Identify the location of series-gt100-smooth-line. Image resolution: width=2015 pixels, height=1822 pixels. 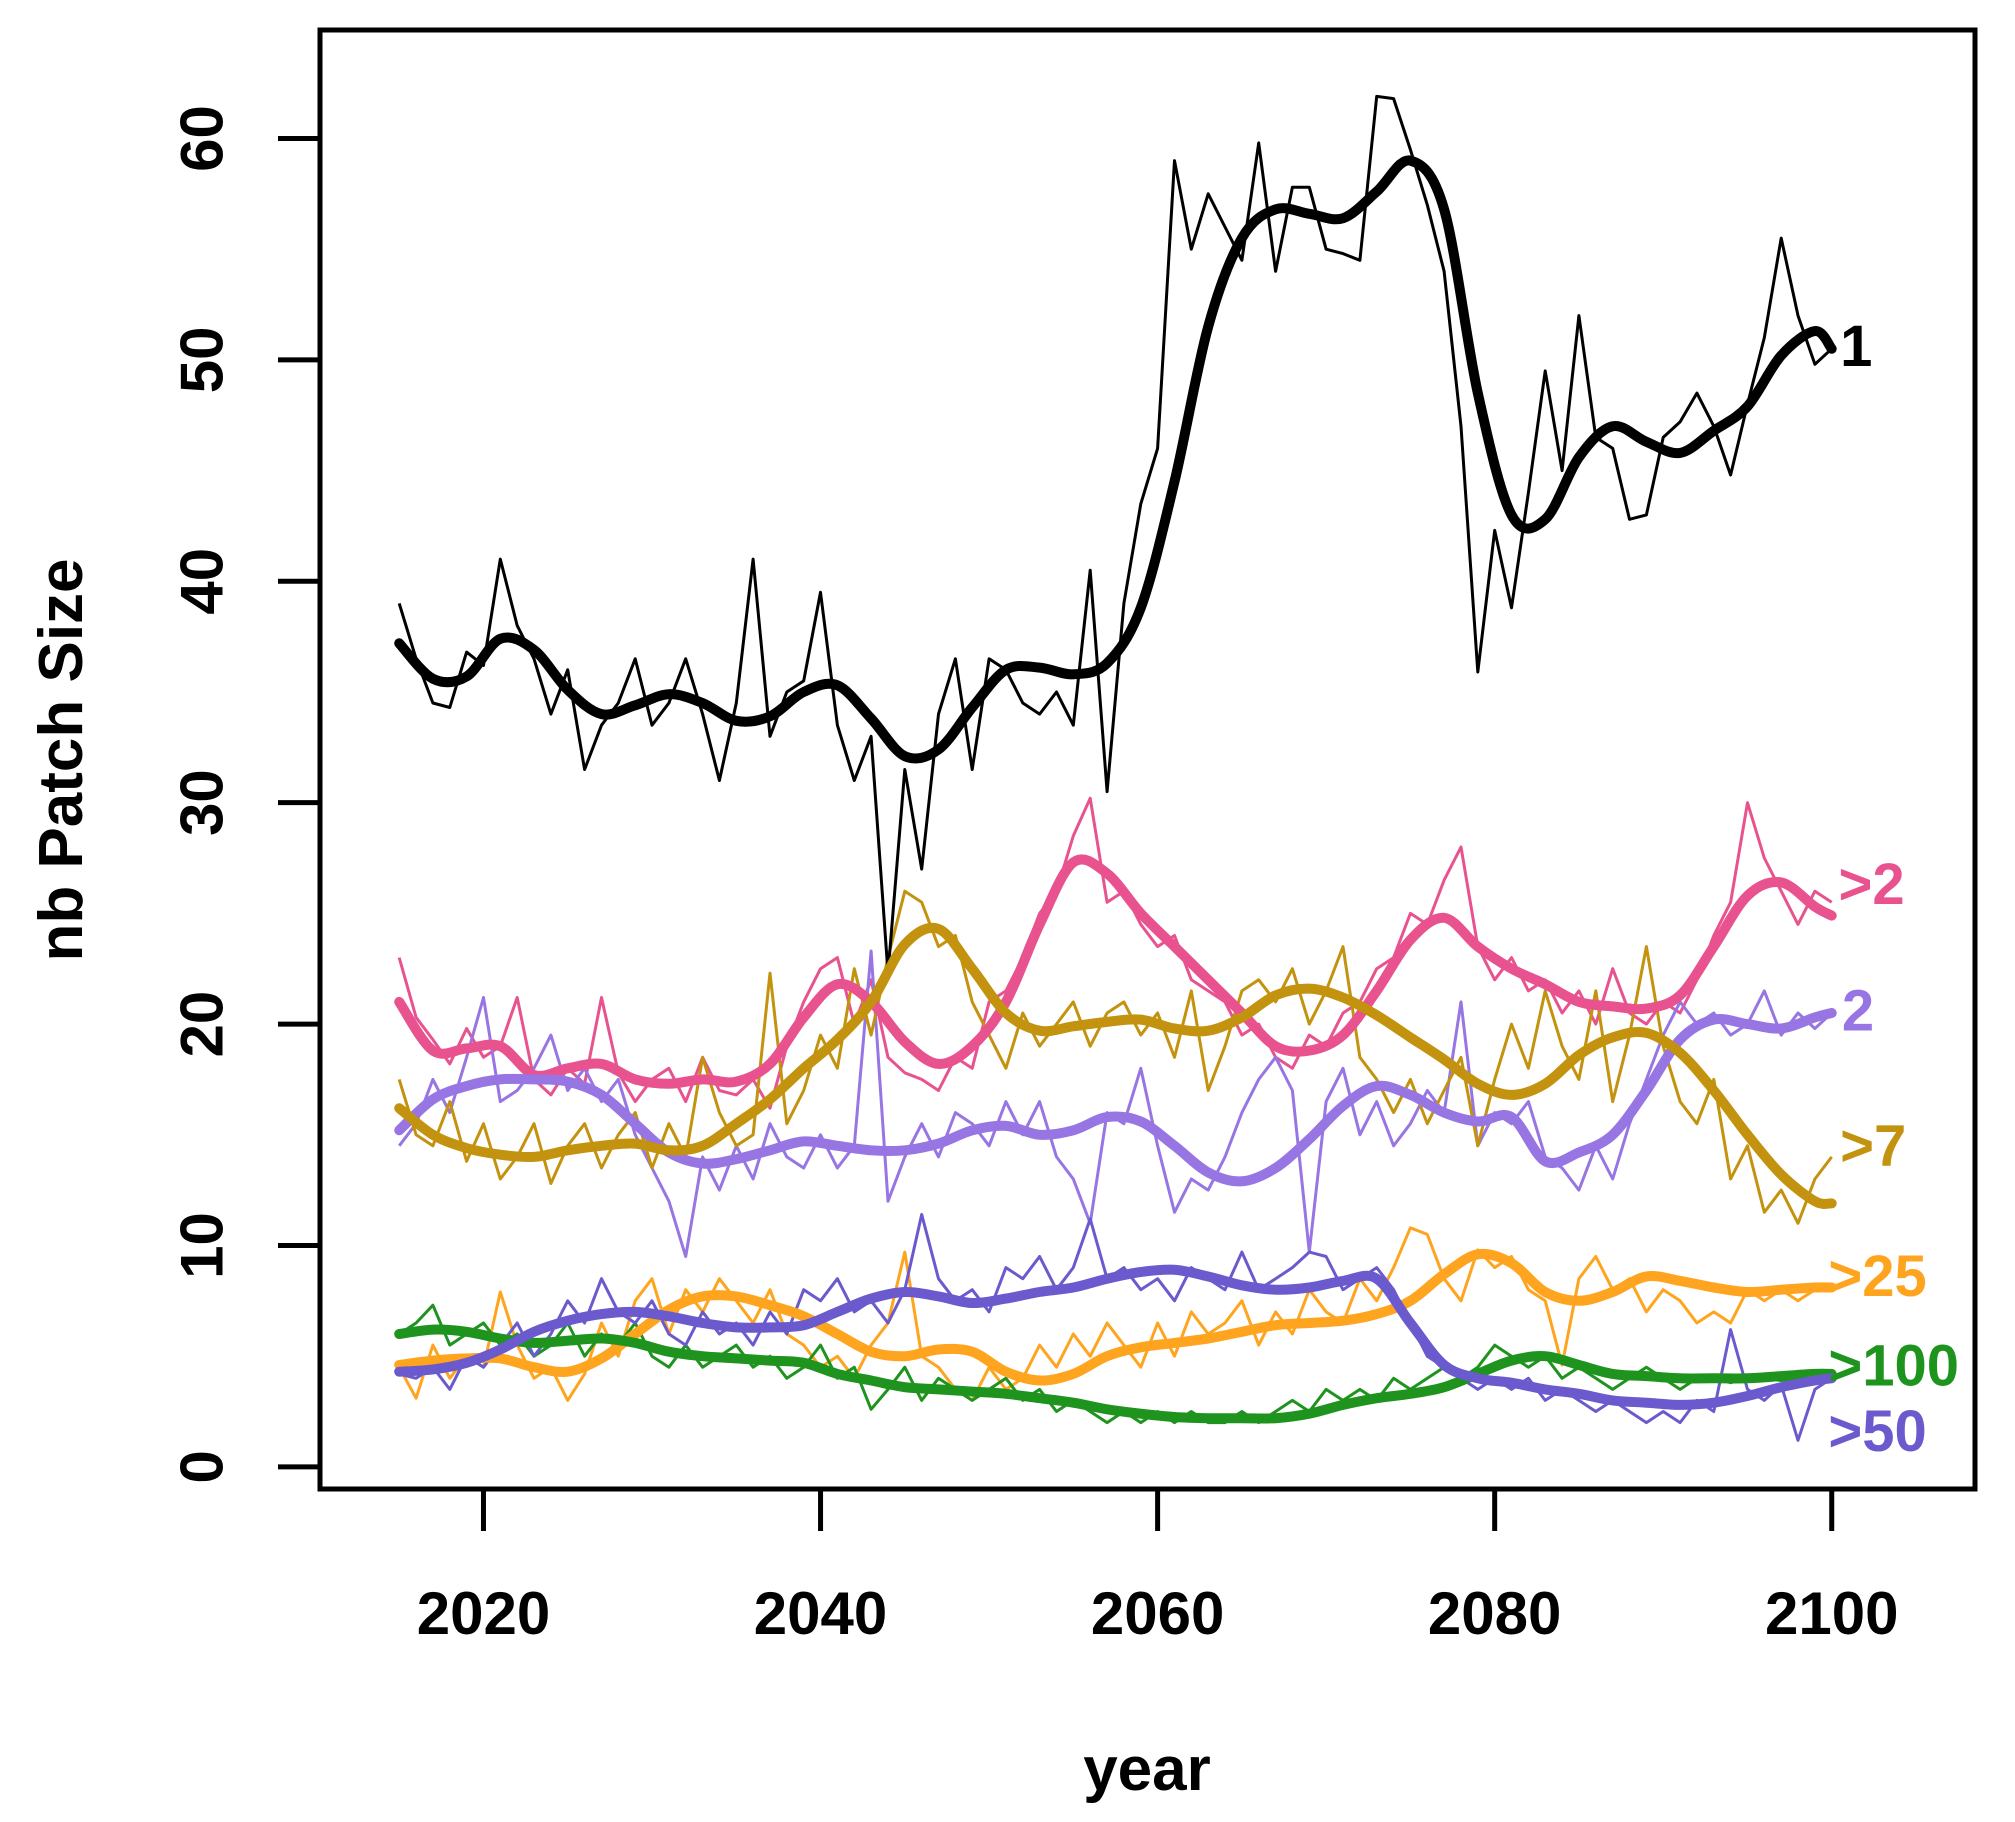
(1115, 1374).